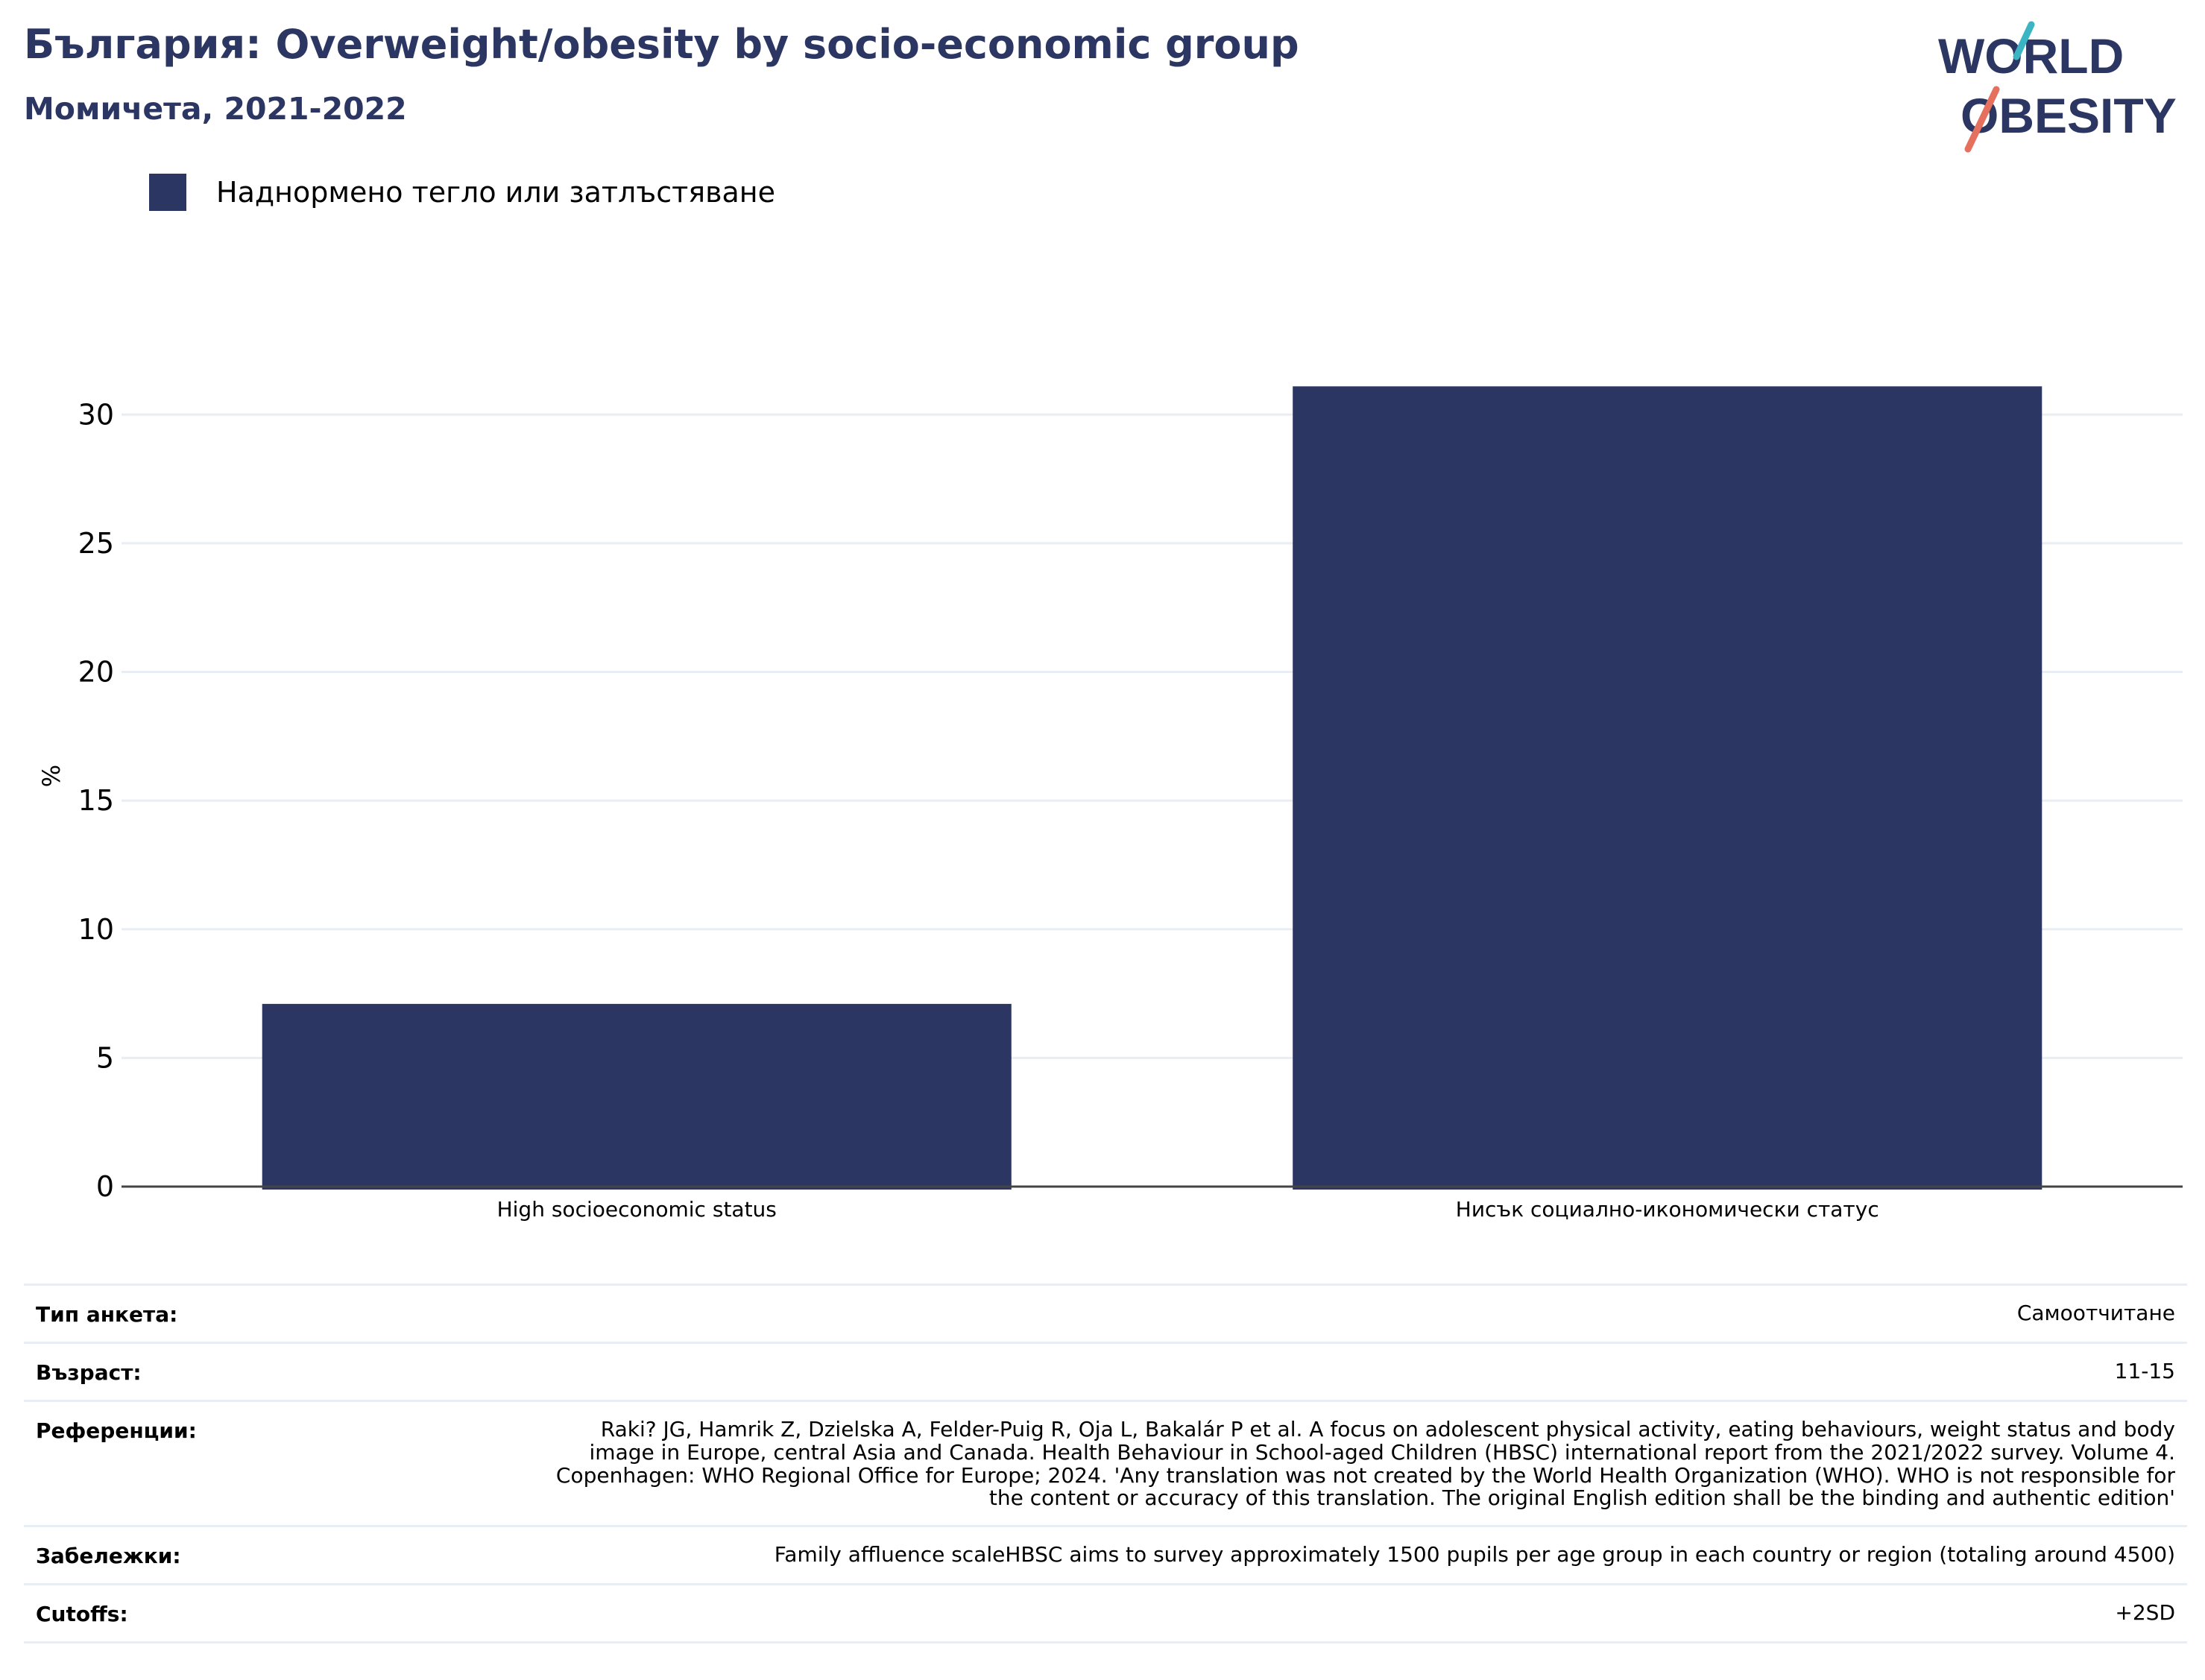  I want to click on logo-line1: WORLD, so click(2031, 55).